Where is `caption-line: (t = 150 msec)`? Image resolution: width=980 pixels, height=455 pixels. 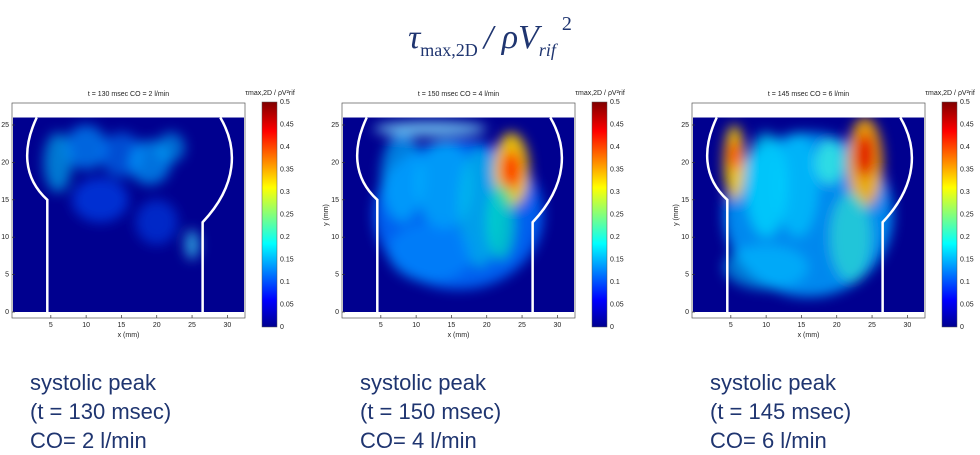 caption-line: (t = 150 msec) is located at coordinates (430, 411).